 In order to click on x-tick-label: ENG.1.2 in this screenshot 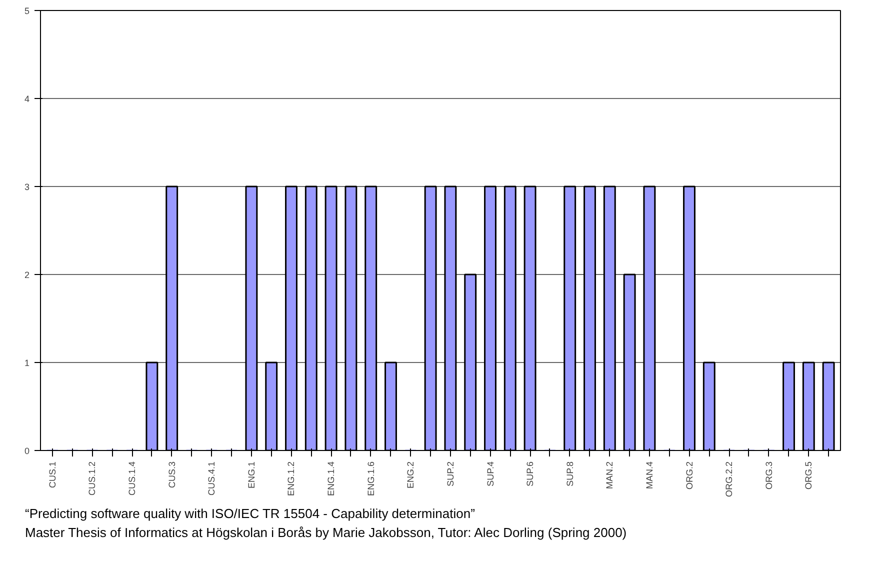, I will do `click(291, 479)`.